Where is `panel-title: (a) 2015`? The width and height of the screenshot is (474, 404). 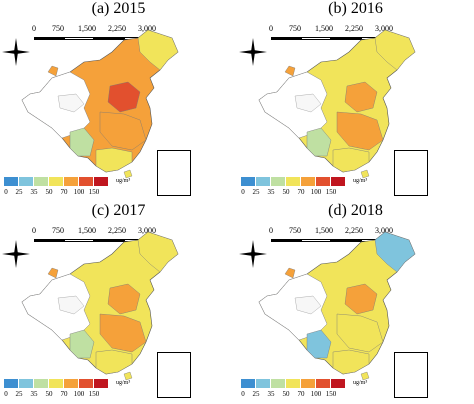
panel-title: (a) 2015 is located at coordinates (118, 8).